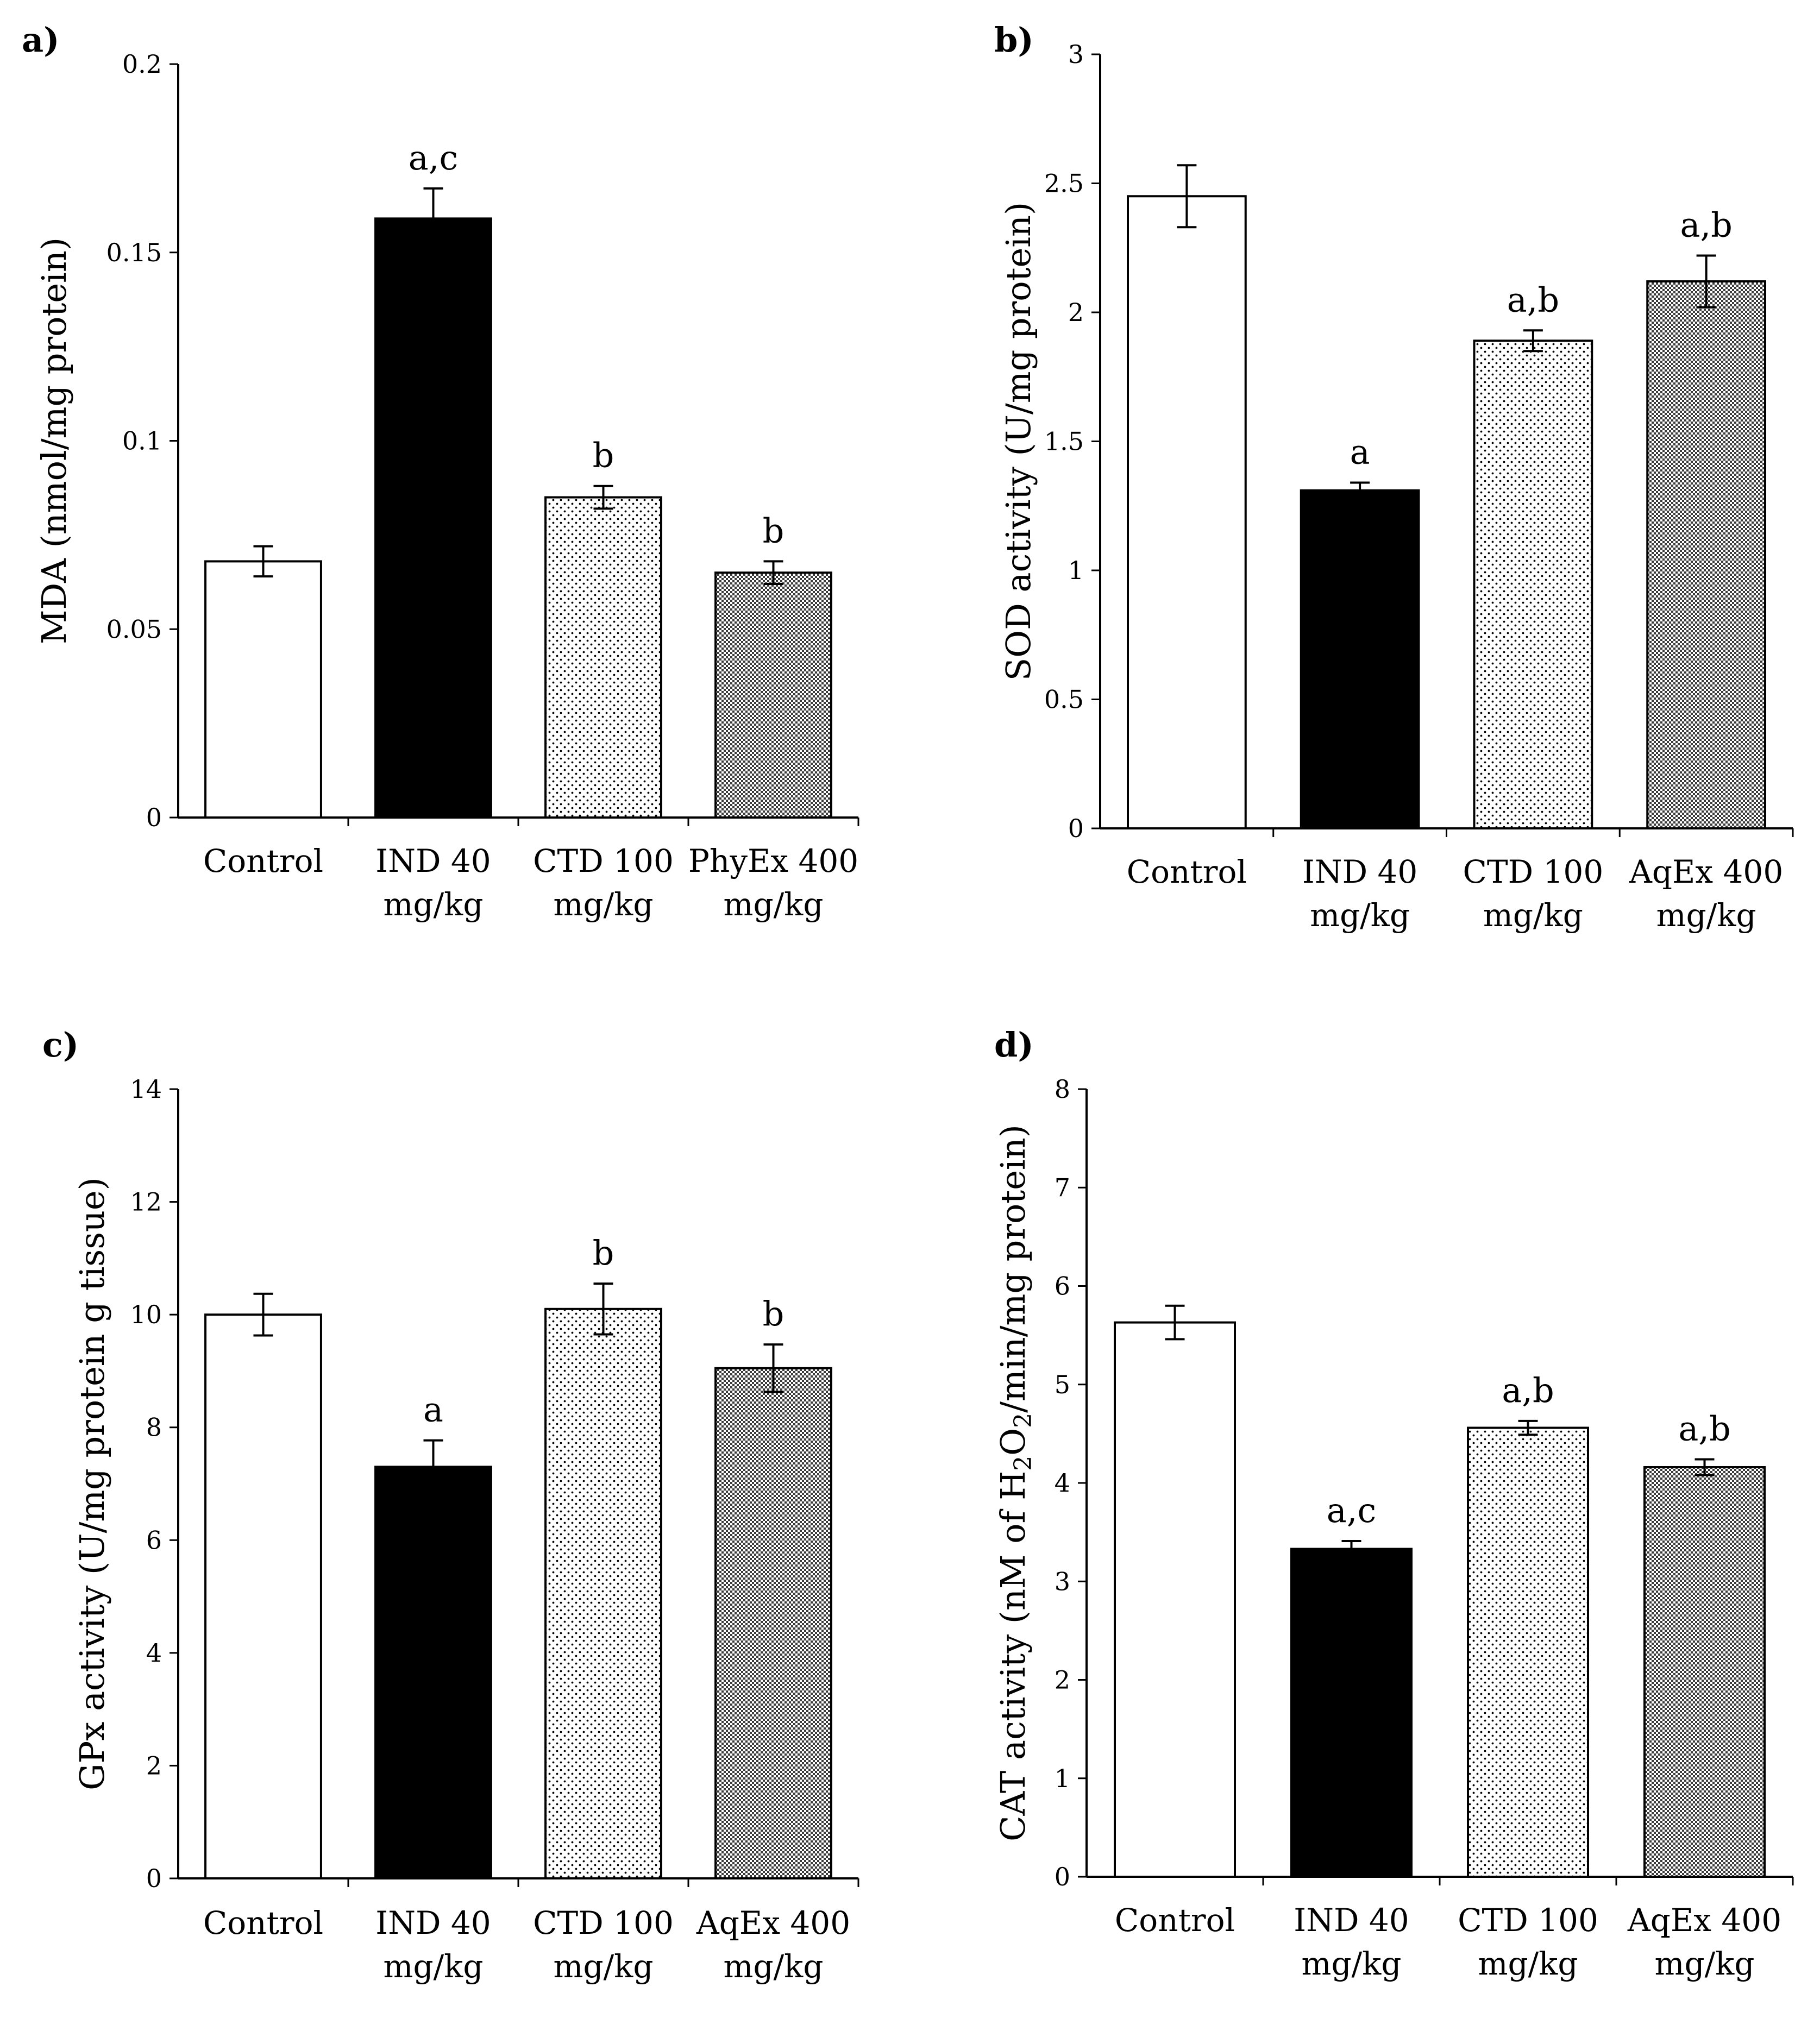 Image resolution: width=1820 pixels, height=2018 pixels. Describe the element at coordinates (1014, 1045) in the screenshot. I see `panel-label: d)` at that location.